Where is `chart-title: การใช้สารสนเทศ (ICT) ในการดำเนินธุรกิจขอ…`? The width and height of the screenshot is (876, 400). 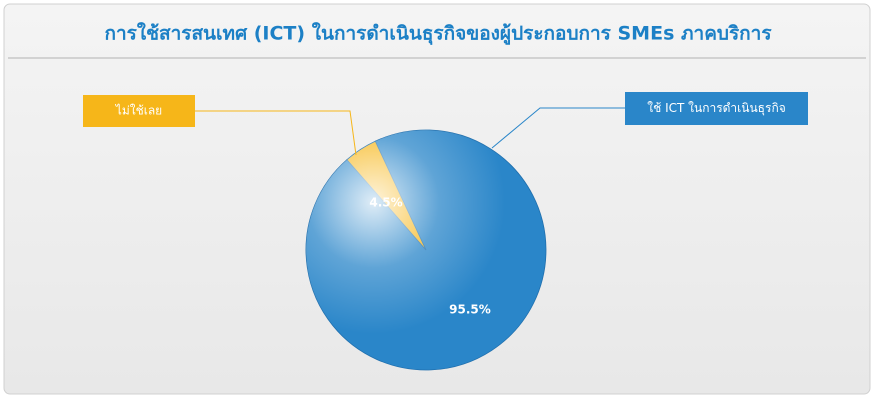 chart-title: การใช้สารสนเทศ (ICT) ในการดำเนินธุรกิจขอ… is located at coordinates (438, 34).